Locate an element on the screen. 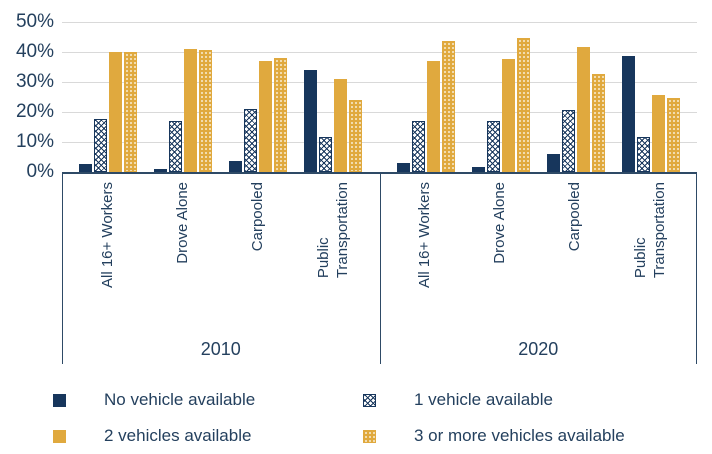  panel-2010 is located at coordinates (221, 97).